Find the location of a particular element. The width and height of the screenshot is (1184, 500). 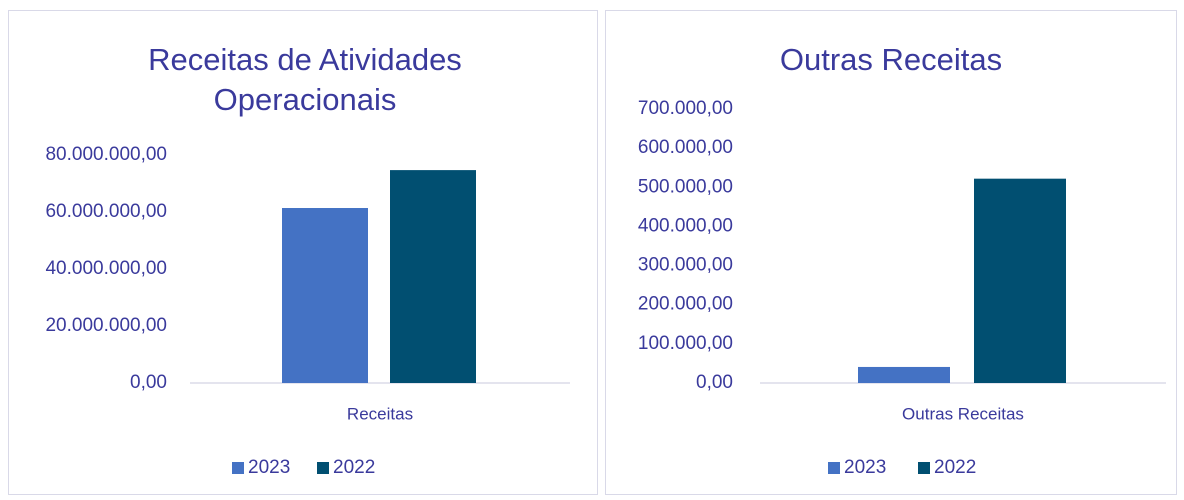

y-tick-label: 200.000,00 is located at coordinates (685, 304).